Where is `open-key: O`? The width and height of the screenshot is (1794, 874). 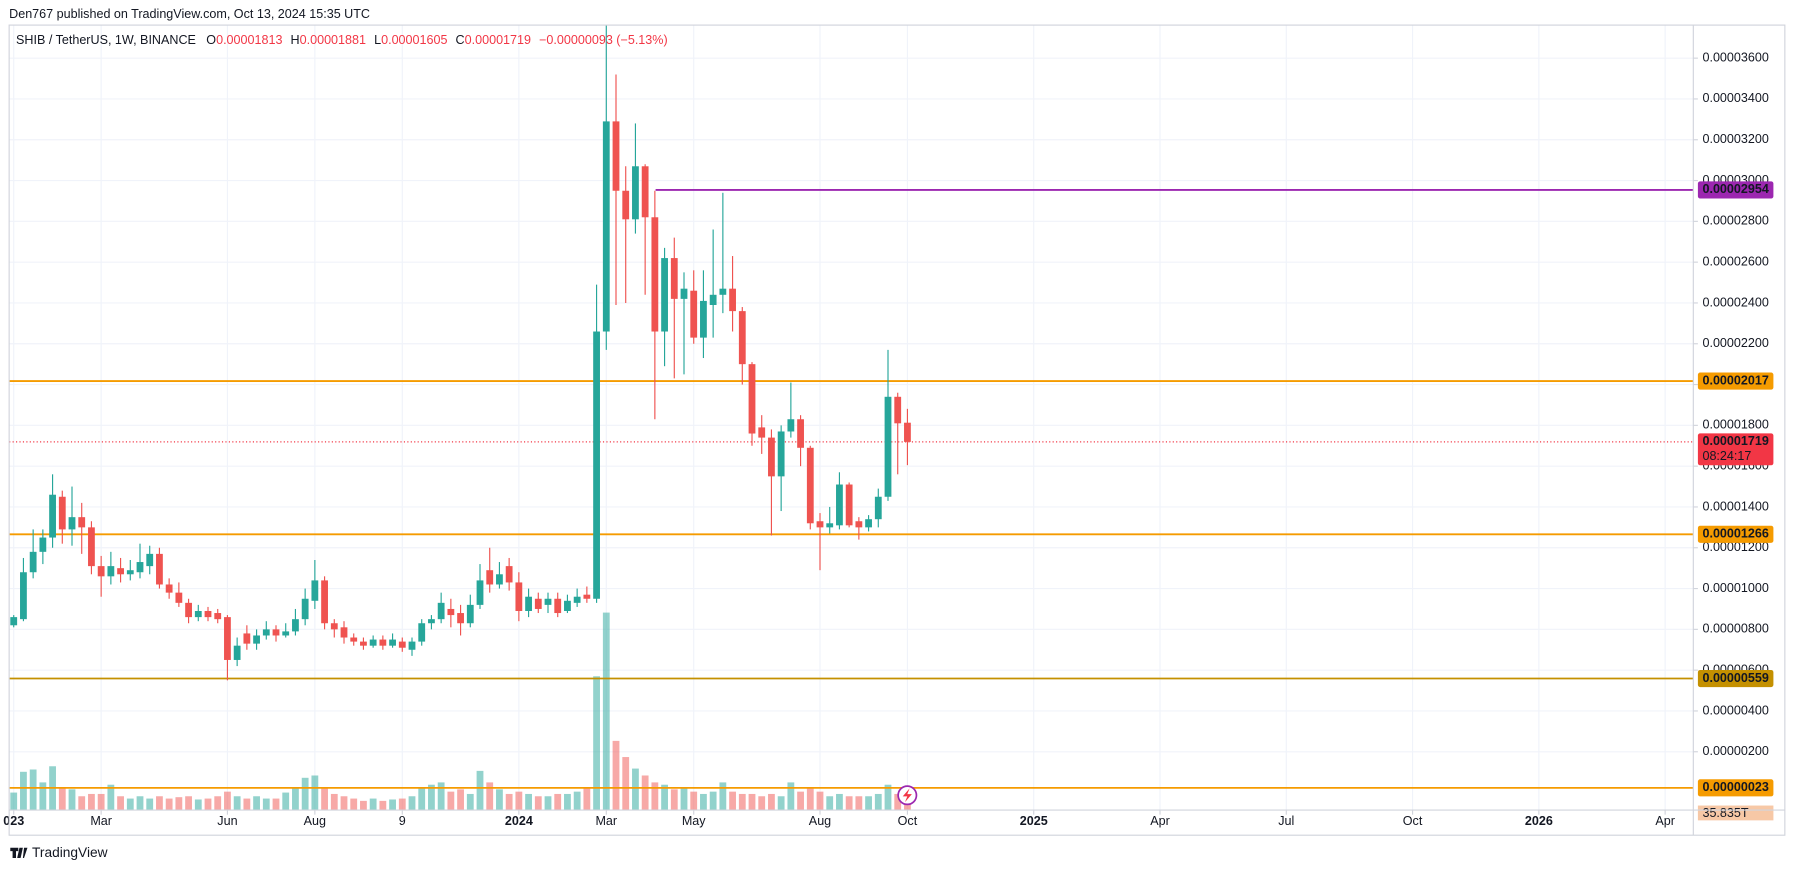
open-key: O is located at coordinates (211, 40).